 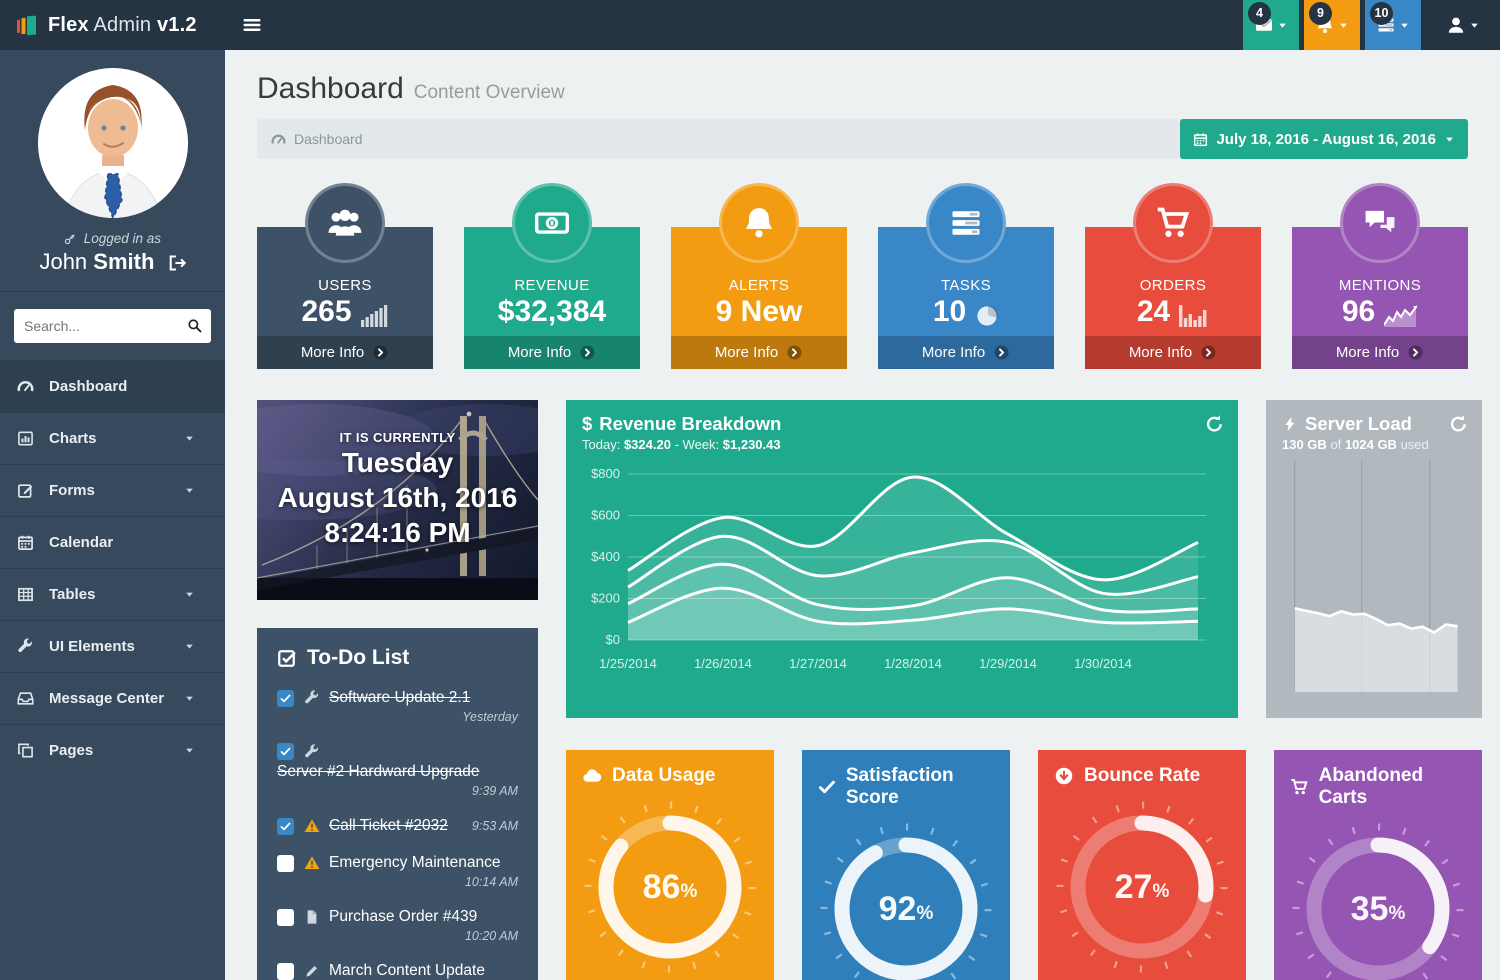 I want to click on stat-label: REVENUE, so click(x=552, y=285).